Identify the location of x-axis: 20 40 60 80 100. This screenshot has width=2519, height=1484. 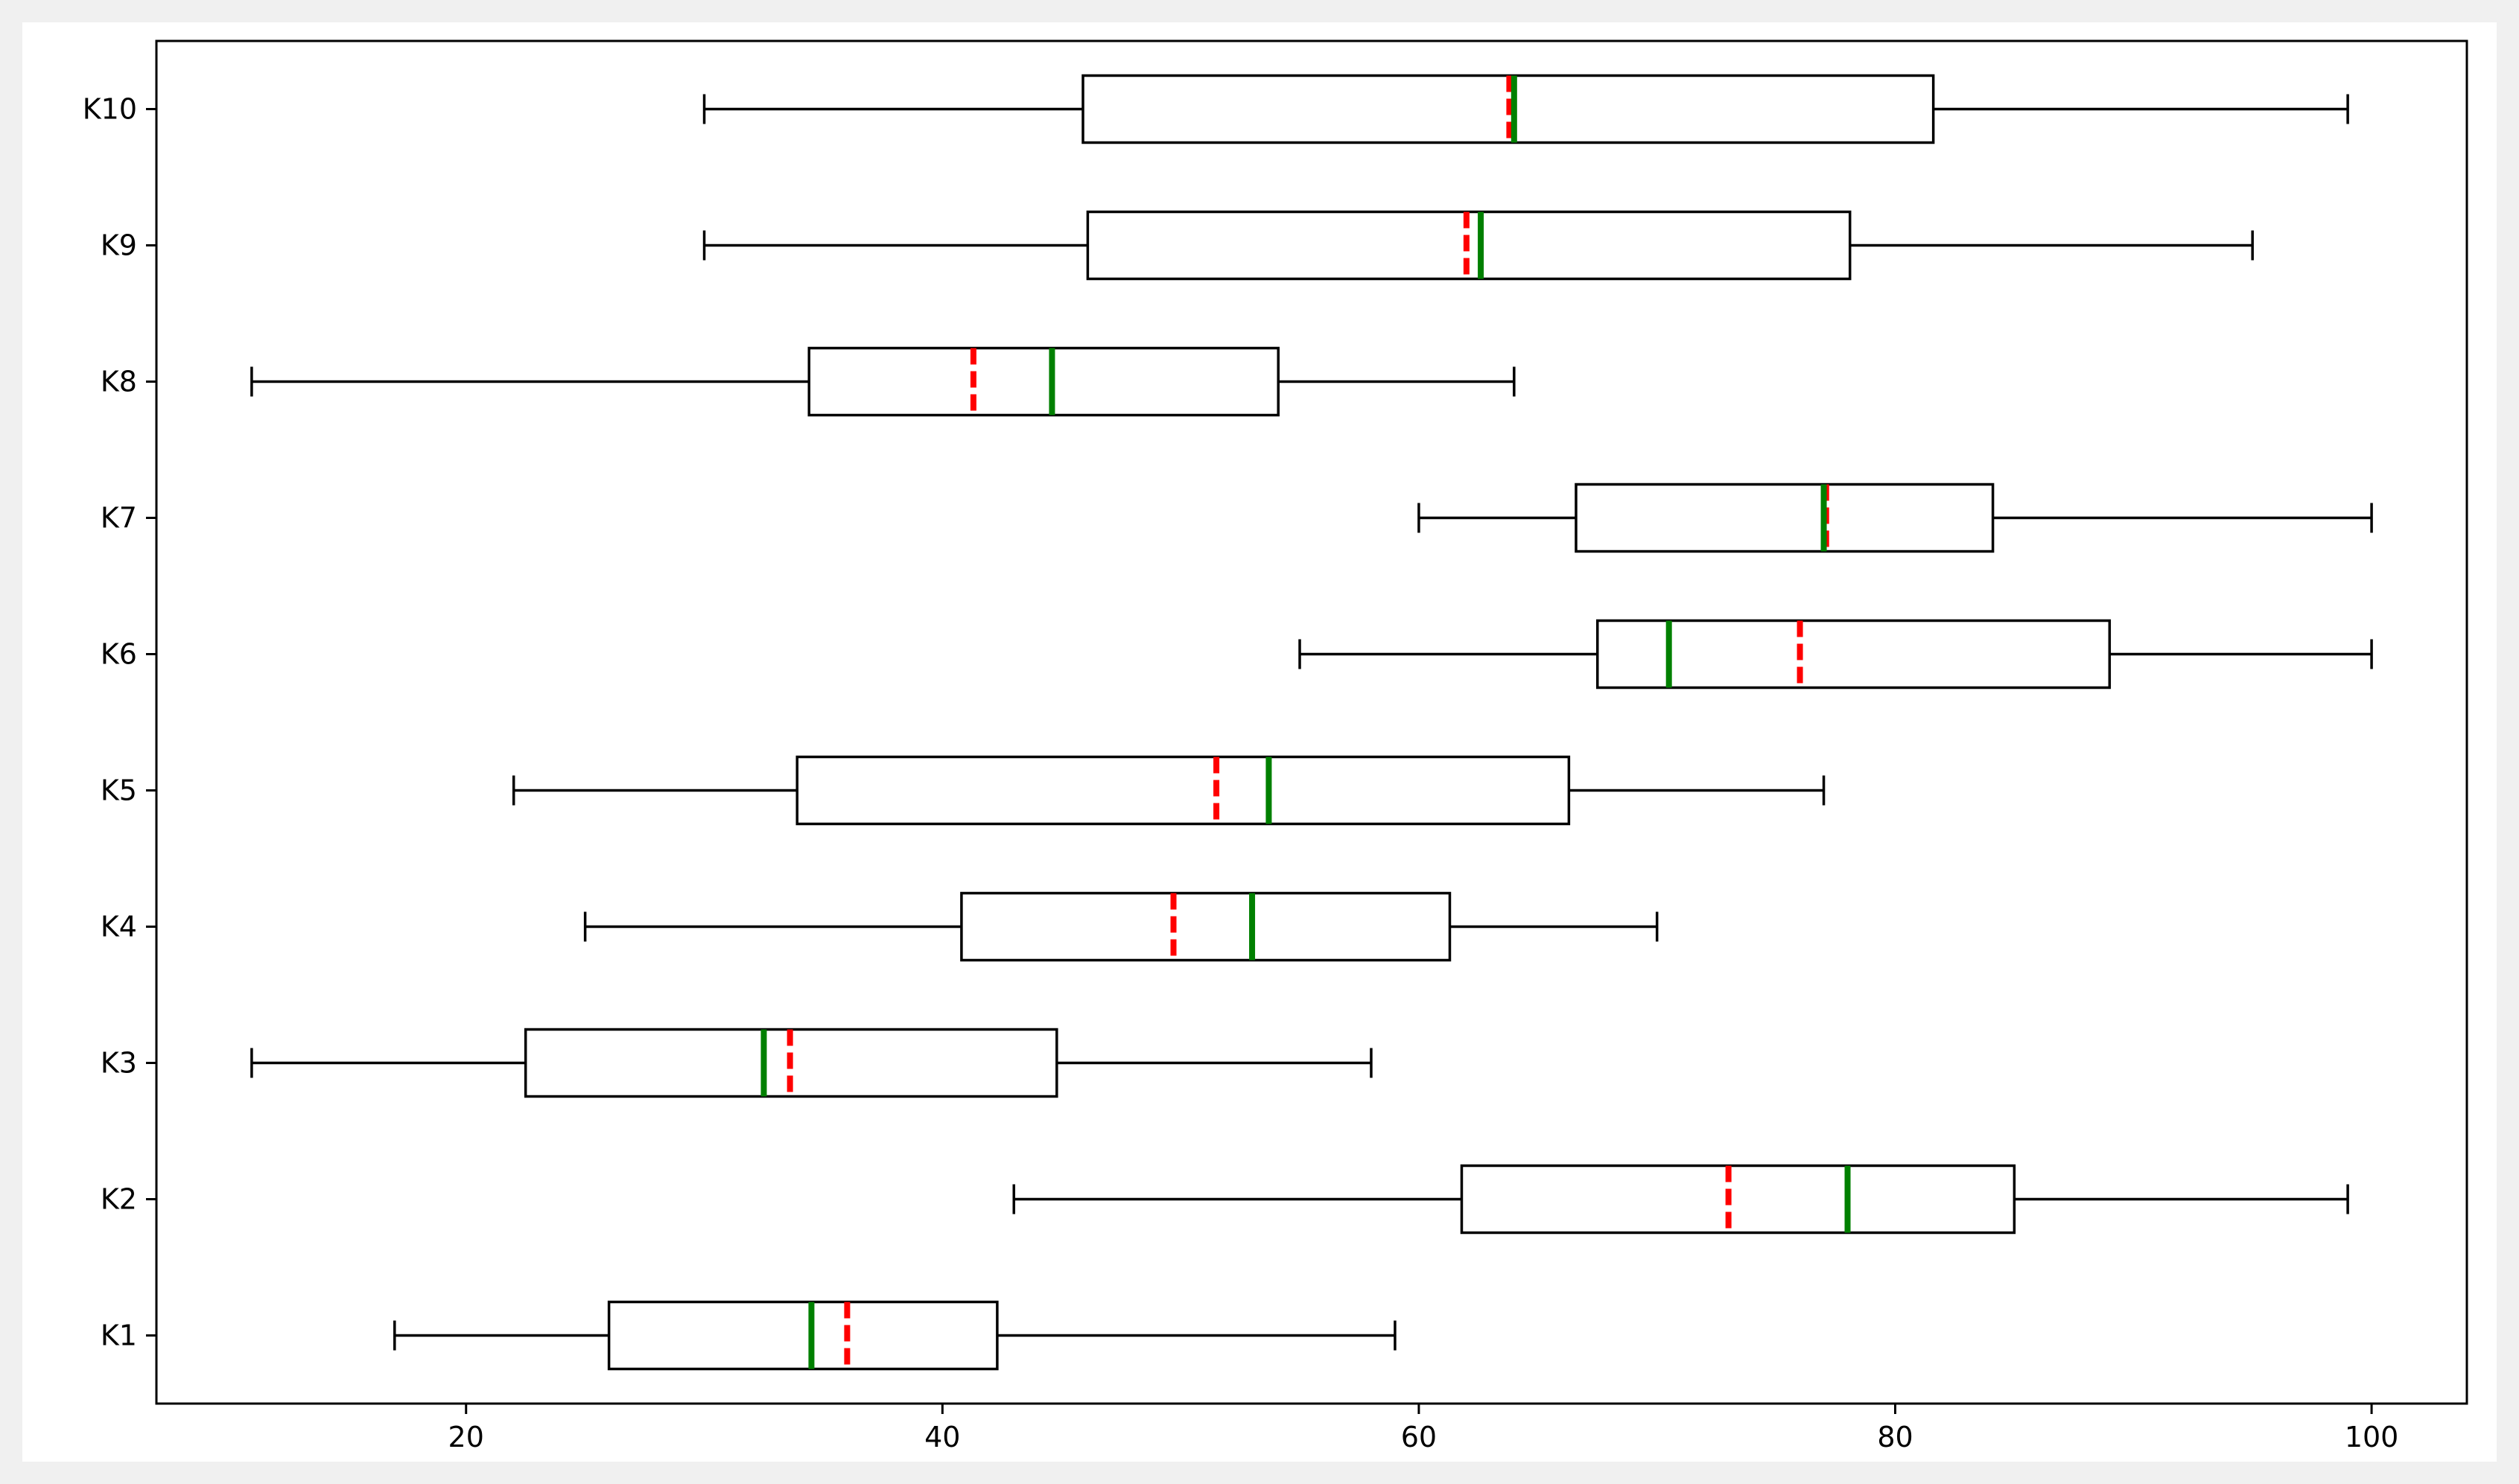
(1423, 1428).